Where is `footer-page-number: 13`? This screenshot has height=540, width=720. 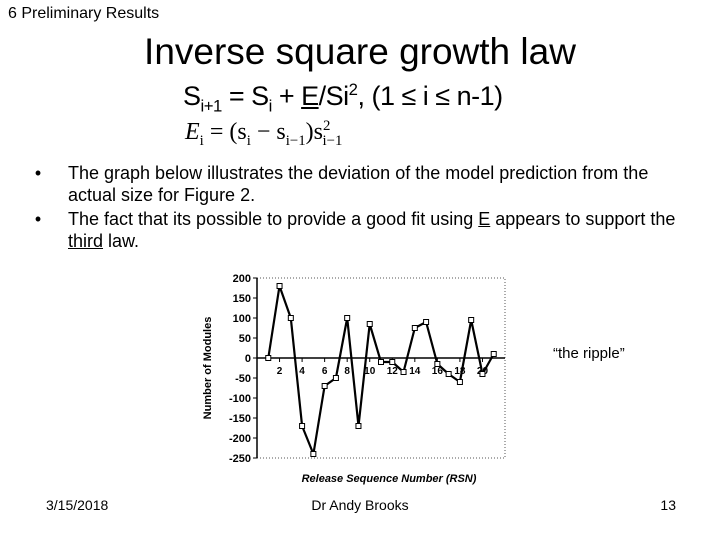
footer-page-number: 13 is located at coordinates (668, 505).